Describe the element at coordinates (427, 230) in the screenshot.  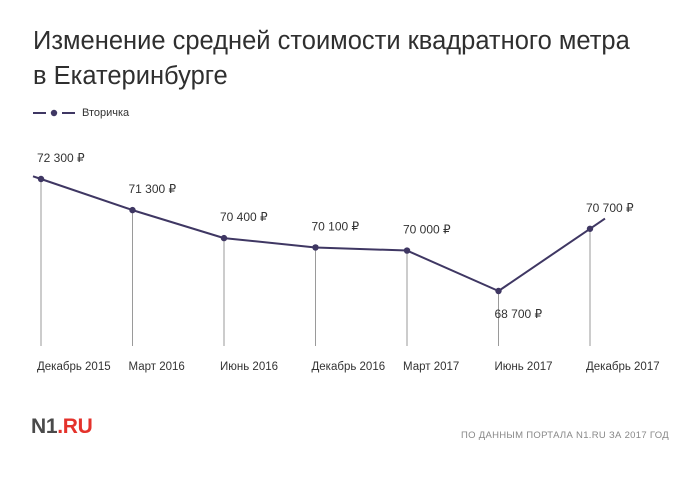
I see `value-label-5: 70 000 ₽` at that location.